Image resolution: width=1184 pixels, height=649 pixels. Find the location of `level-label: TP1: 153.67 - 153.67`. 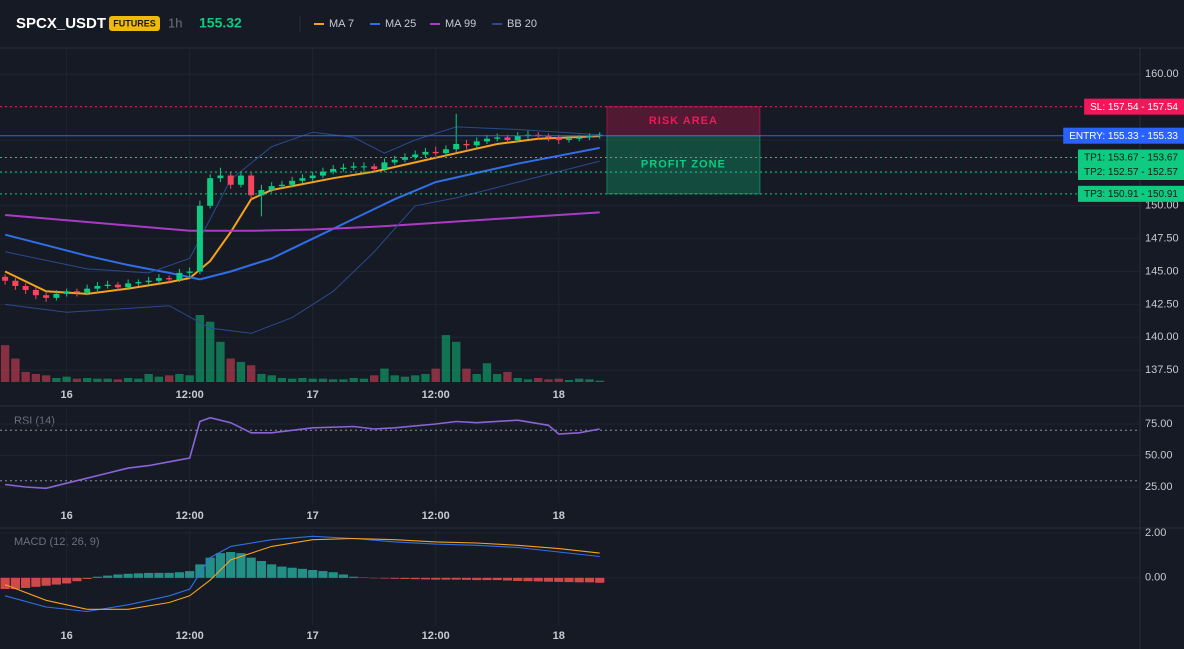

level-label: TP1: 153.67 - 153.67 is located at coordinates (1131, 158).